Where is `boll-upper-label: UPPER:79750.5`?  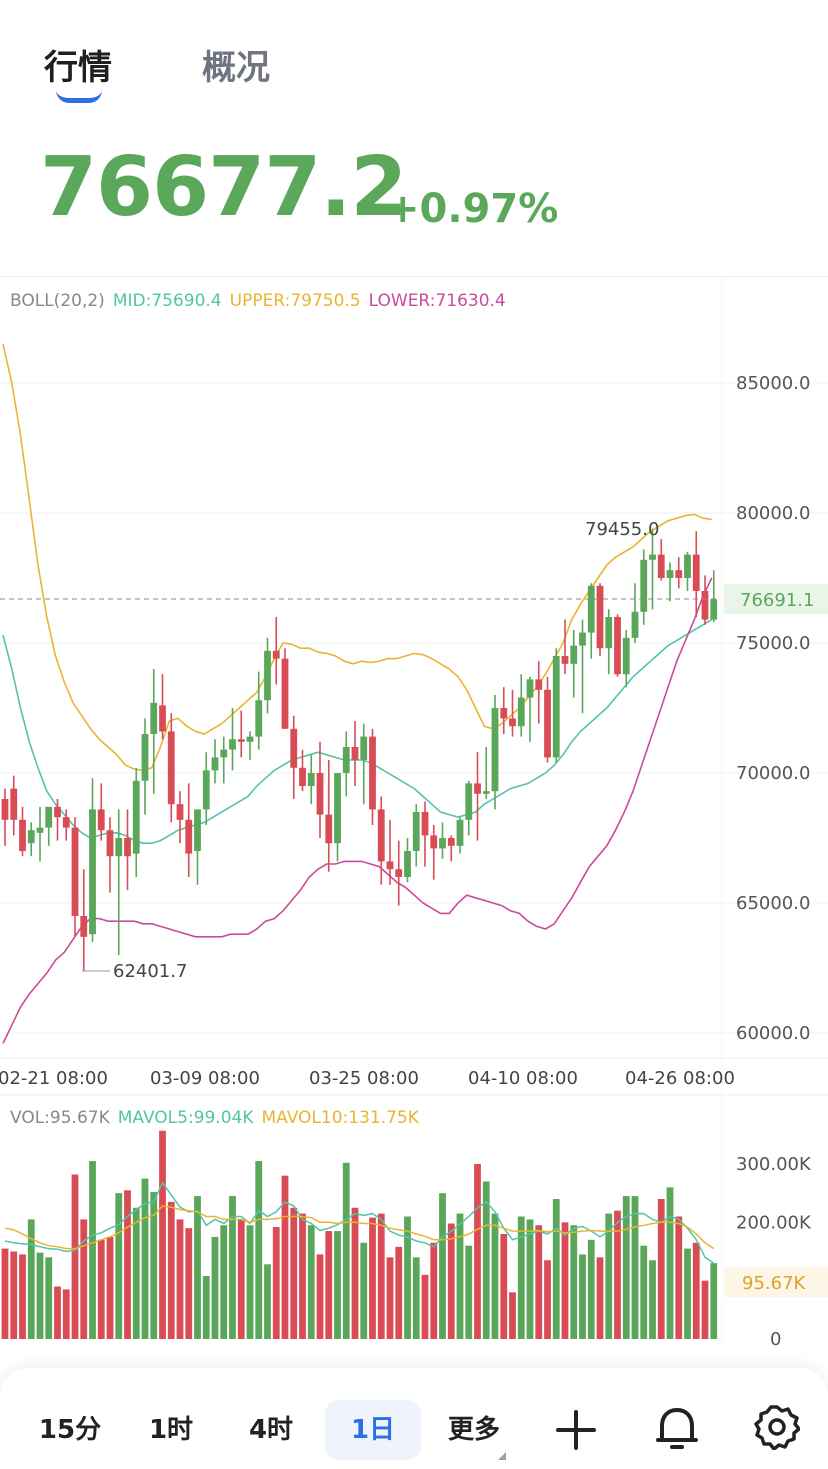 boll-upper-label: UPPER:79750.5 is located at coordinates (295, 301).